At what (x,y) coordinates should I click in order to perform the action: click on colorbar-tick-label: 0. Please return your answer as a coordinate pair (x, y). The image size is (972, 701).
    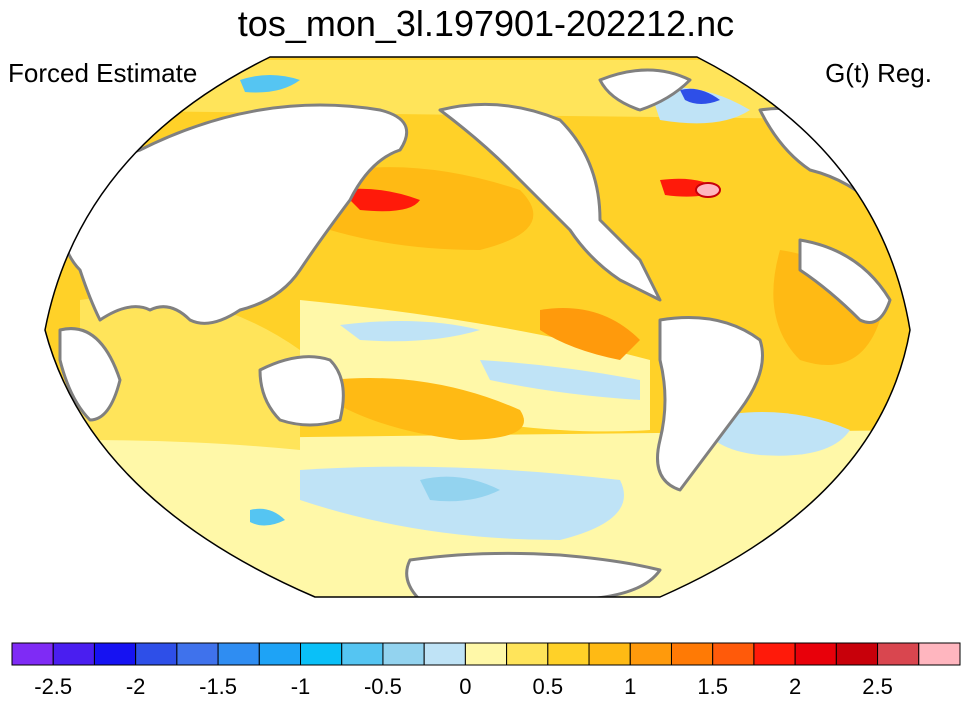
    Looking at the image, I should click on (465, 686).